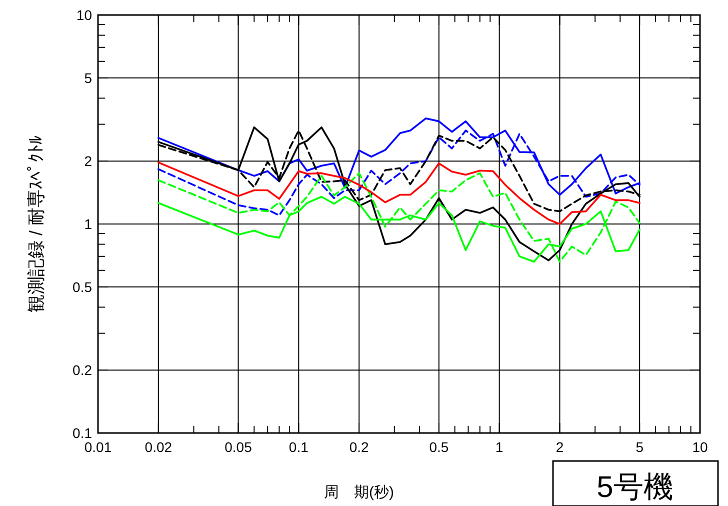 Image resolution: width=728 pixels, height=506 pixels. I want to click on x-tick-label: 0.02, so click(158, 447).